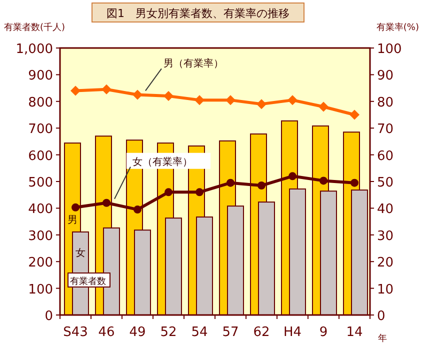 The width and height of the screenshot is (423, 359). Describe the element at coordinates (48, 316) in the screenshot. I see `y-tick-label: 0` at that location.